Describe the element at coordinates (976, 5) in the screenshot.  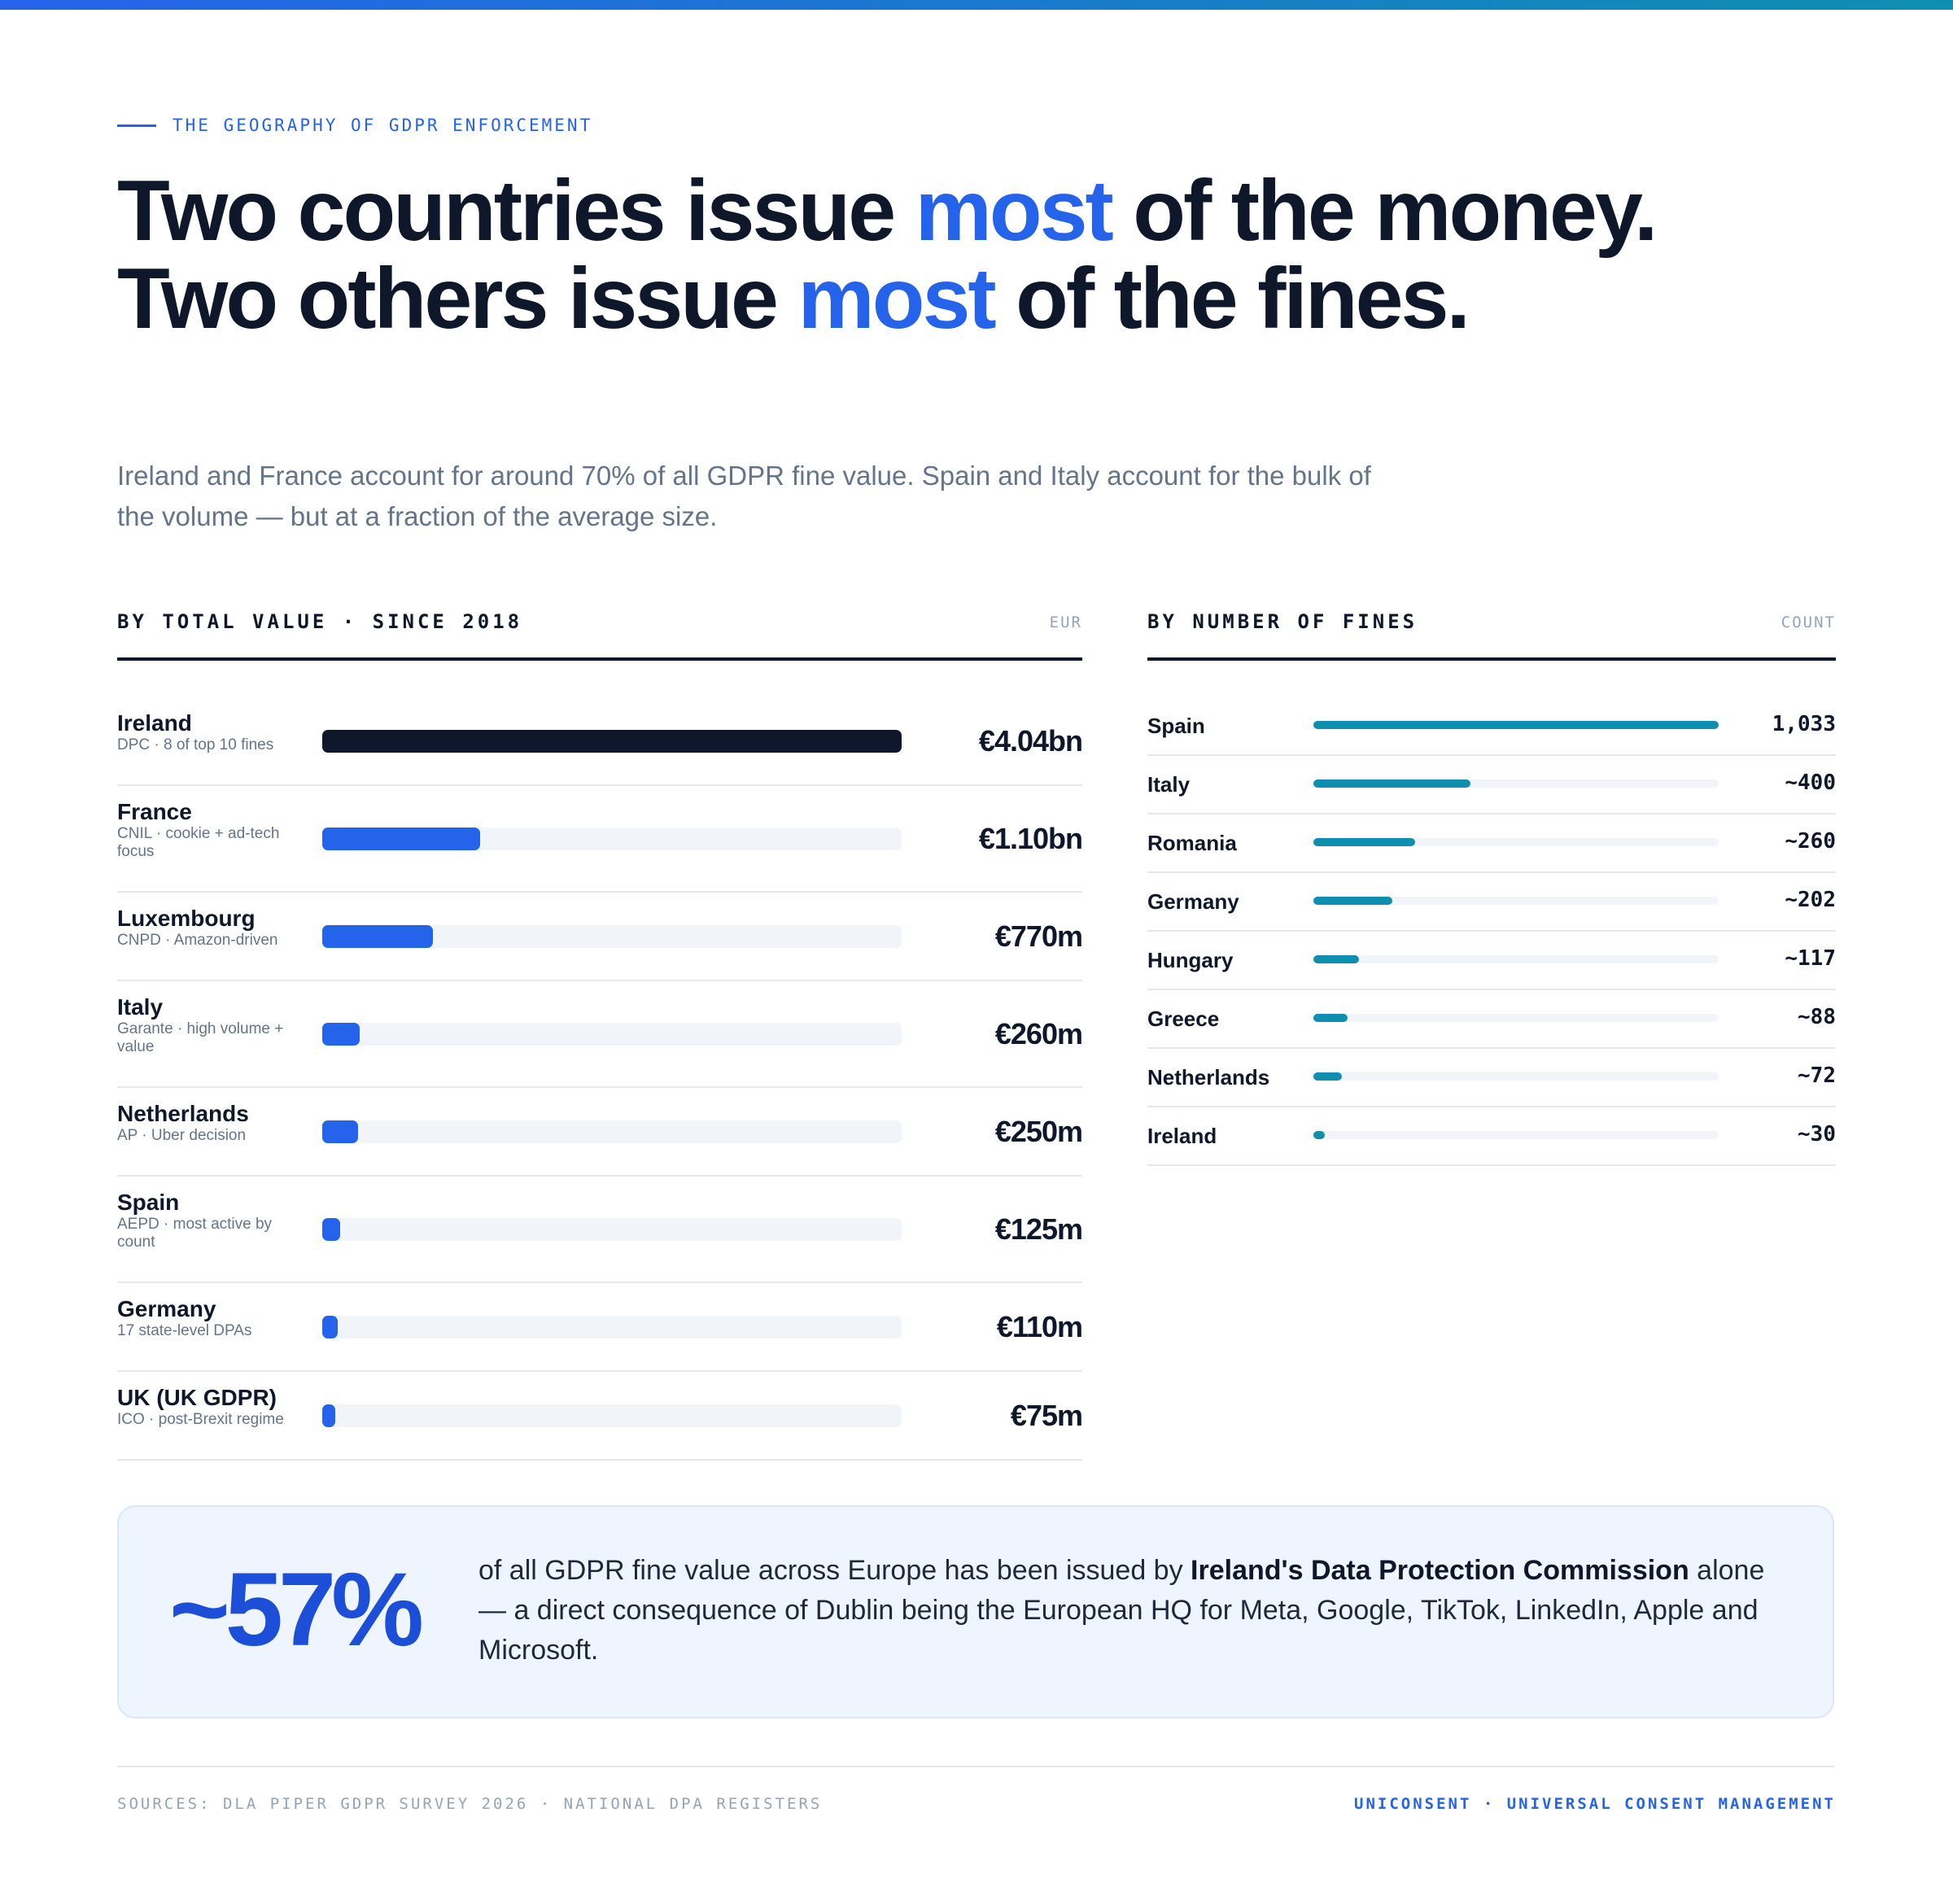
I see `top-accent-bar` at that location.